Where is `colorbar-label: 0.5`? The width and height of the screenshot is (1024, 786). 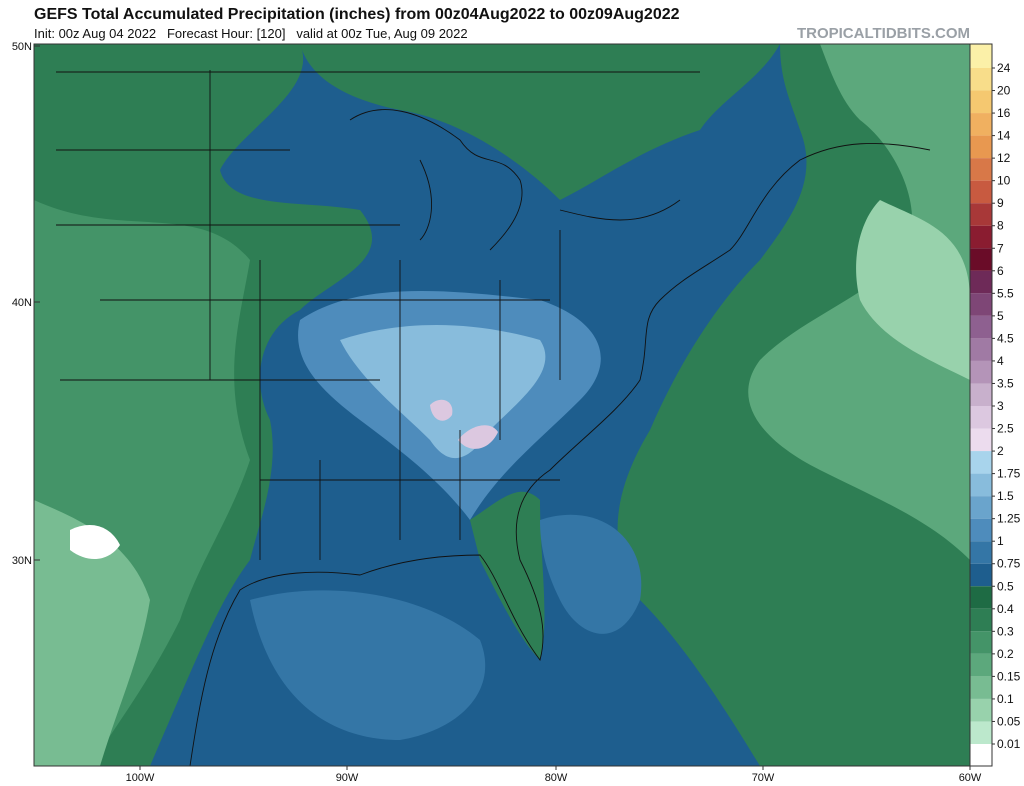 colorbar-label: 0.5 is located at coordinates (1005, 586).